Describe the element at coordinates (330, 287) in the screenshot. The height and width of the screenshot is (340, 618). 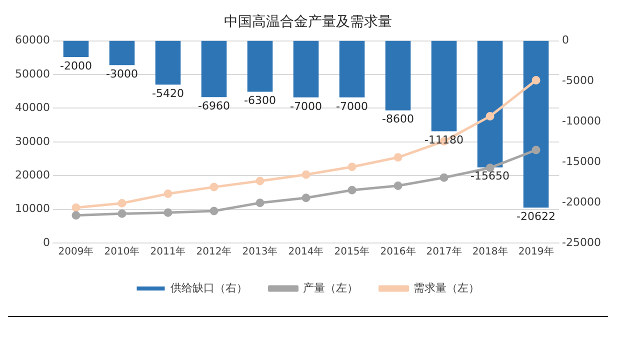
I see `legend-label: 产量（左）` at that location.